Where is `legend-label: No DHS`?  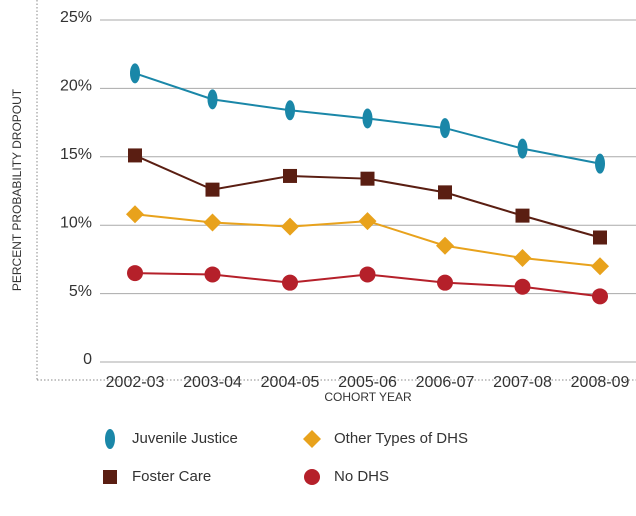 legend-label: No DHS is located at coordinates (361, 476).